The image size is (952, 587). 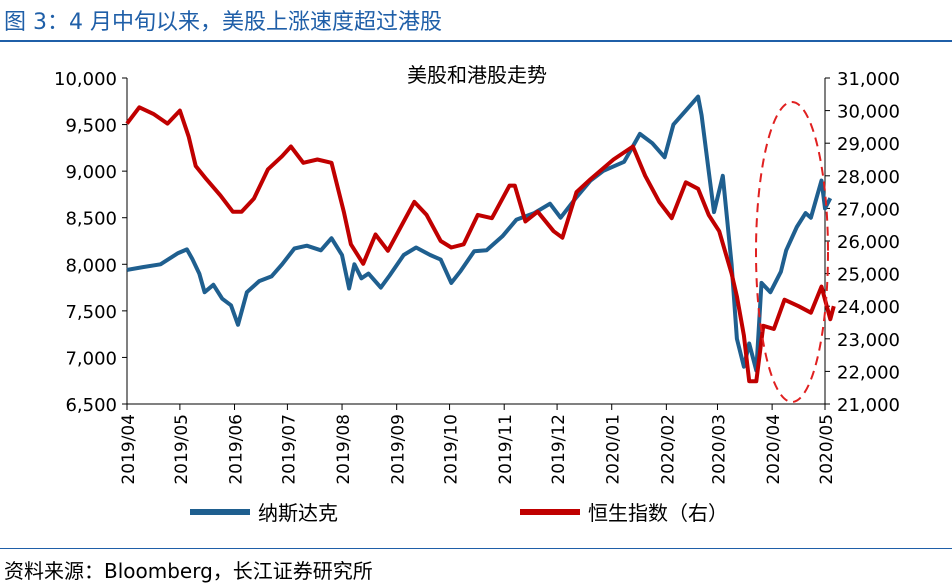 What do you see at coordinates (298, 513) in the screenshot?
I see `legend-label-nasdaq: 纳斯达克` at bounding box center [298, 513].